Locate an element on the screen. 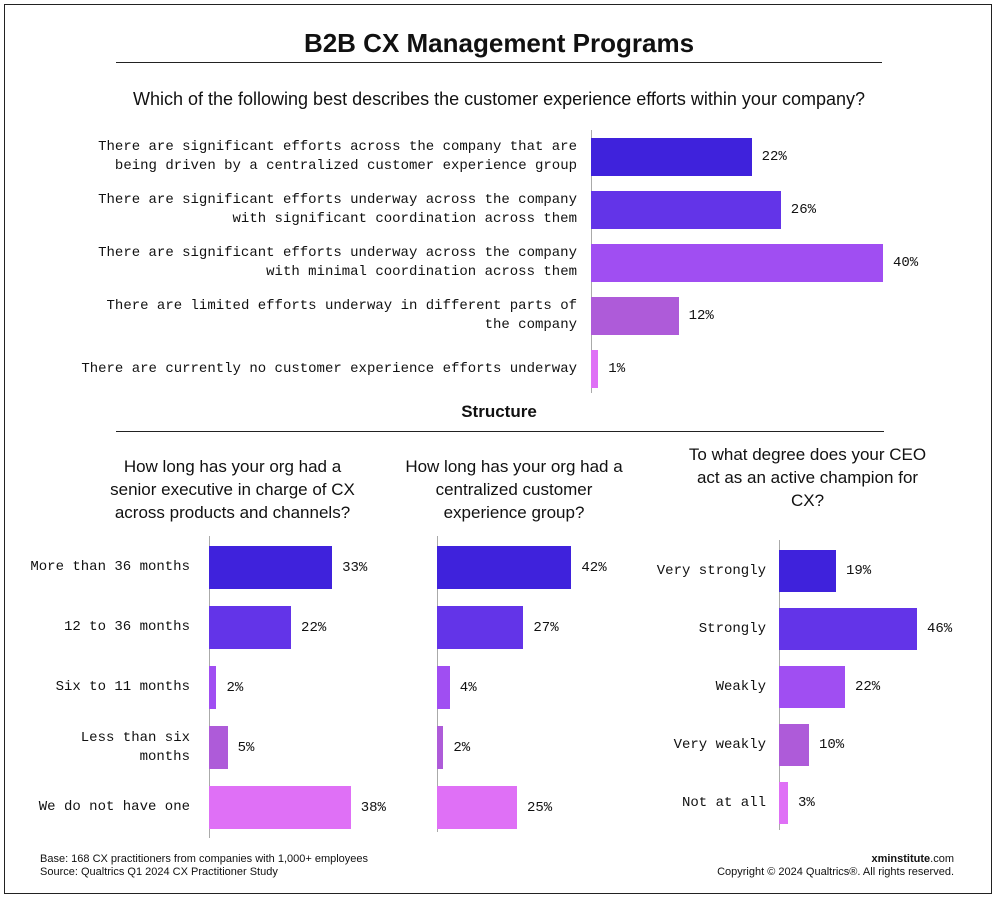  value-label: 1% is located at coordinates (617, 369).